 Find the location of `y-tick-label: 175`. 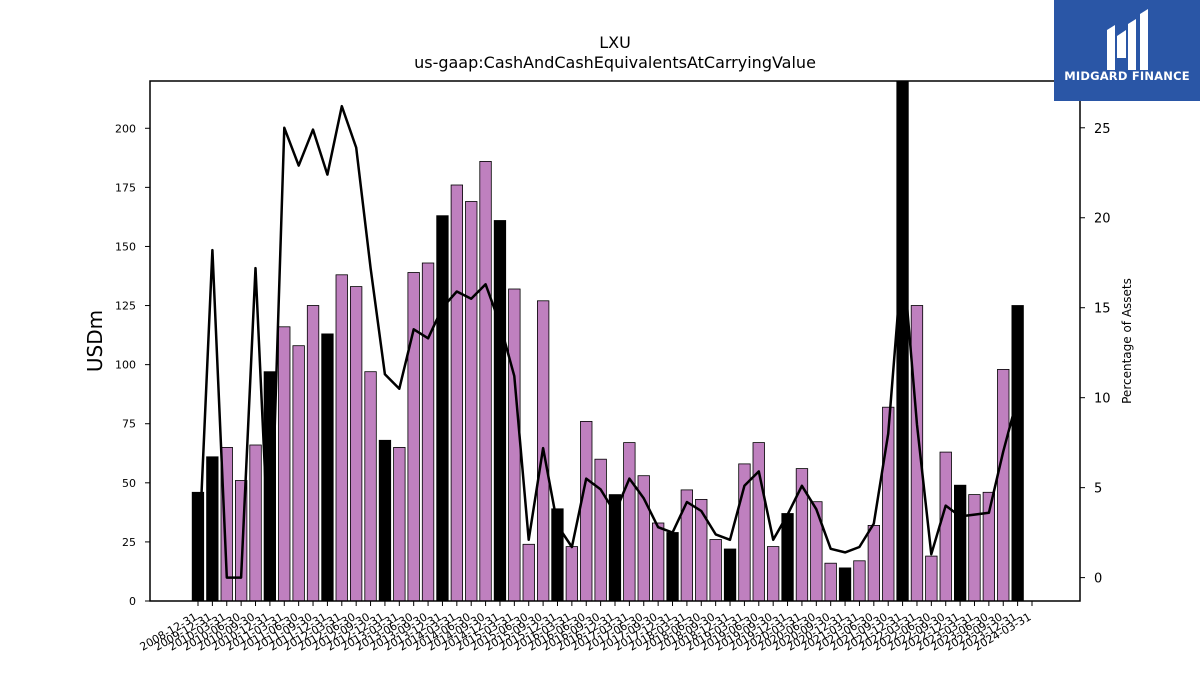

y-tick-label: 175 is located at coordinates (125, 187).